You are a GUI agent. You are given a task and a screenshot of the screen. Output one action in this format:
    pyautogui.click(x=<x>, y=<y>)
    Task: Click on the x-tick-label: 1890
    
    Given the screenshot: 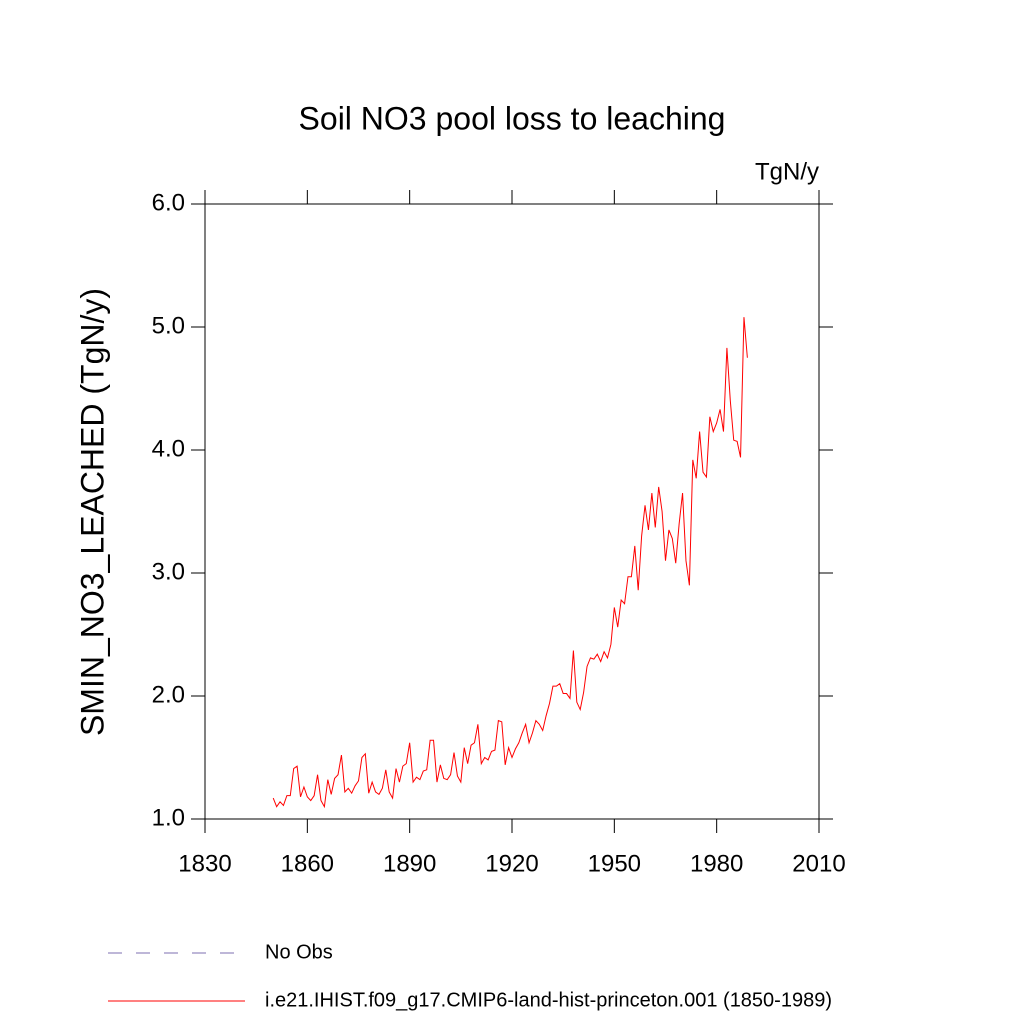 What is the action you would take?
    pyautogui.click(x=409, y=863)
    